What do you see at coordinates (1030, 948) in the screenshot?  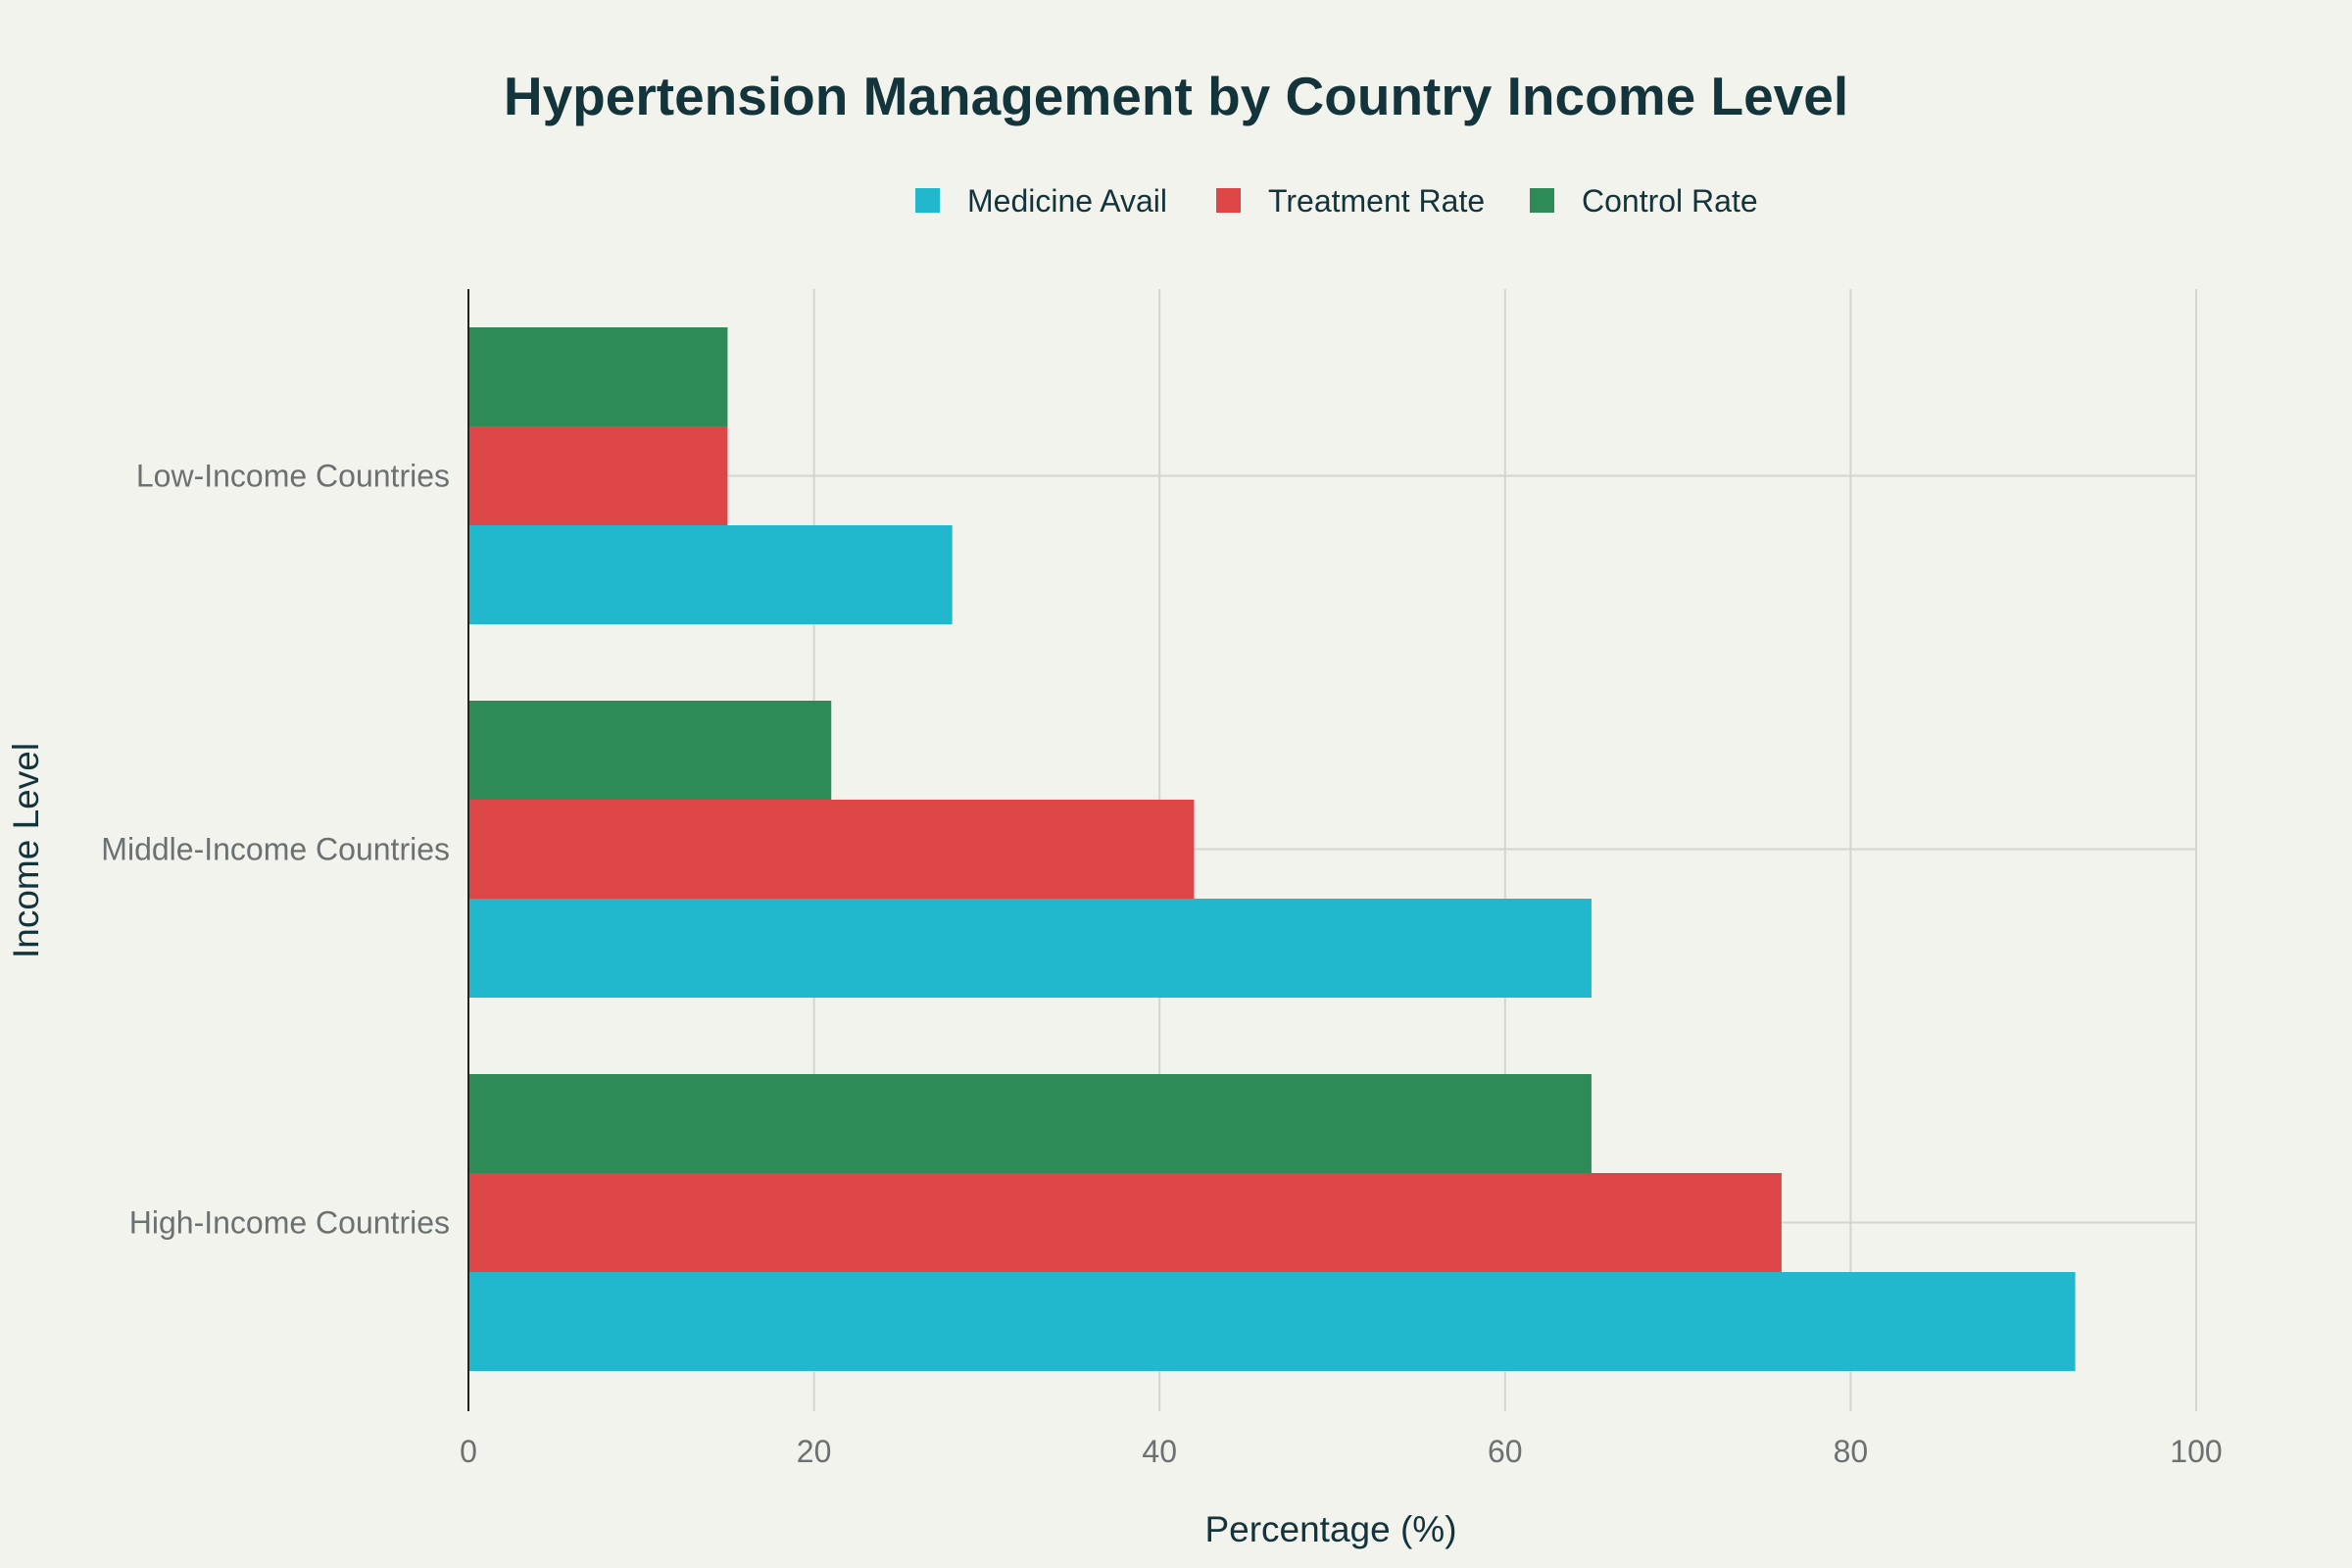 I see `bar-medicine-avail-middle-income-countries` at bounding box center [1030, 948].